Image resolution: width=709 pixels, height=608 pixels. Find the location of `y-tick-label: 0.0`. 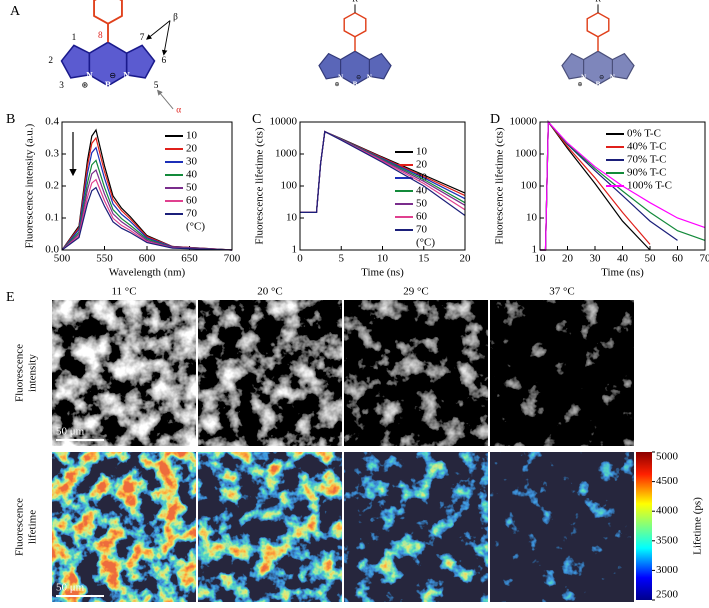

y-tick-label: 0.0 is located at coordinates (52, 250).